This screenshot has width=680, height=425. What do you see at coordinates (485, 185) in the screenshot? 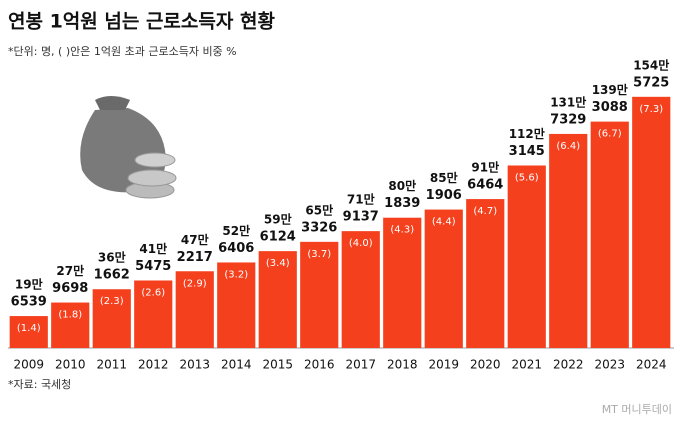
I see `value-label: 6464` at bounding box center [485, 185].